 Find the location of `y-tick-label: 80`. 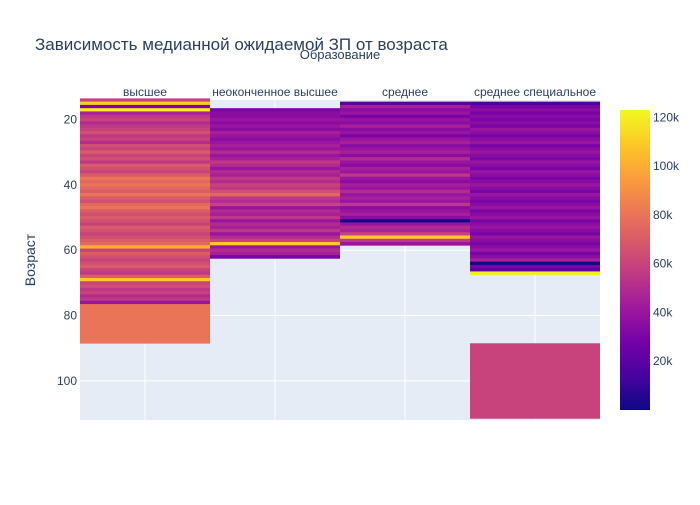

y-tick-label: 80 is located at coordinates (71, 316).